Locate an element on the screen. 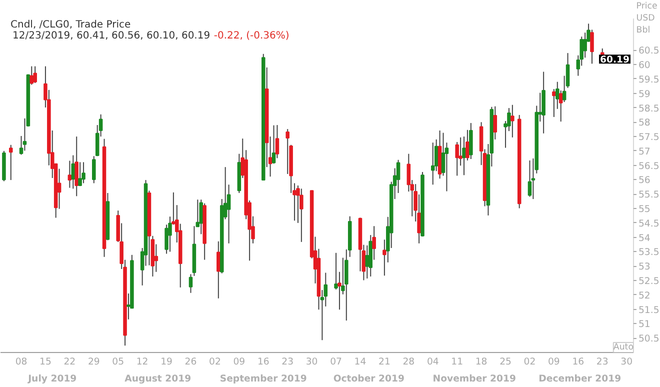 The width and height of the screenshot is (660, 387). text: October 2019 is located at coordinates (368, 379).